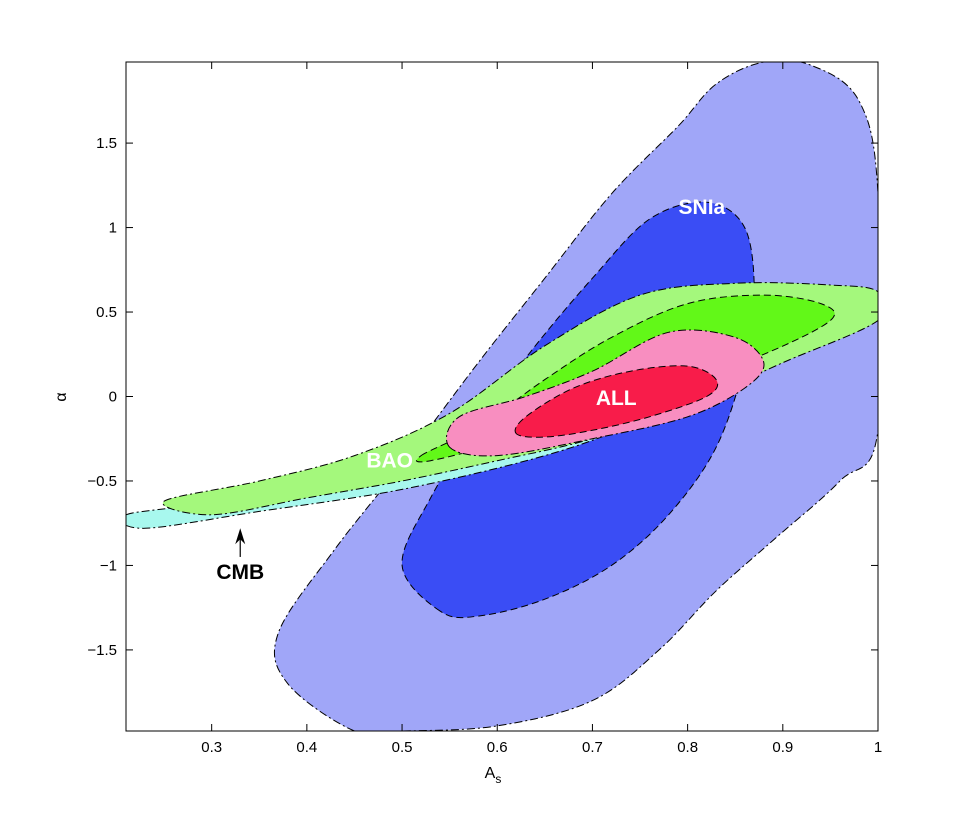 Image resolution: width=969 pixels, height=822 pixels. Describe the element at coordinates (211, 747) in the screenshot. I see `x-tick-label: 0.3` at that location.